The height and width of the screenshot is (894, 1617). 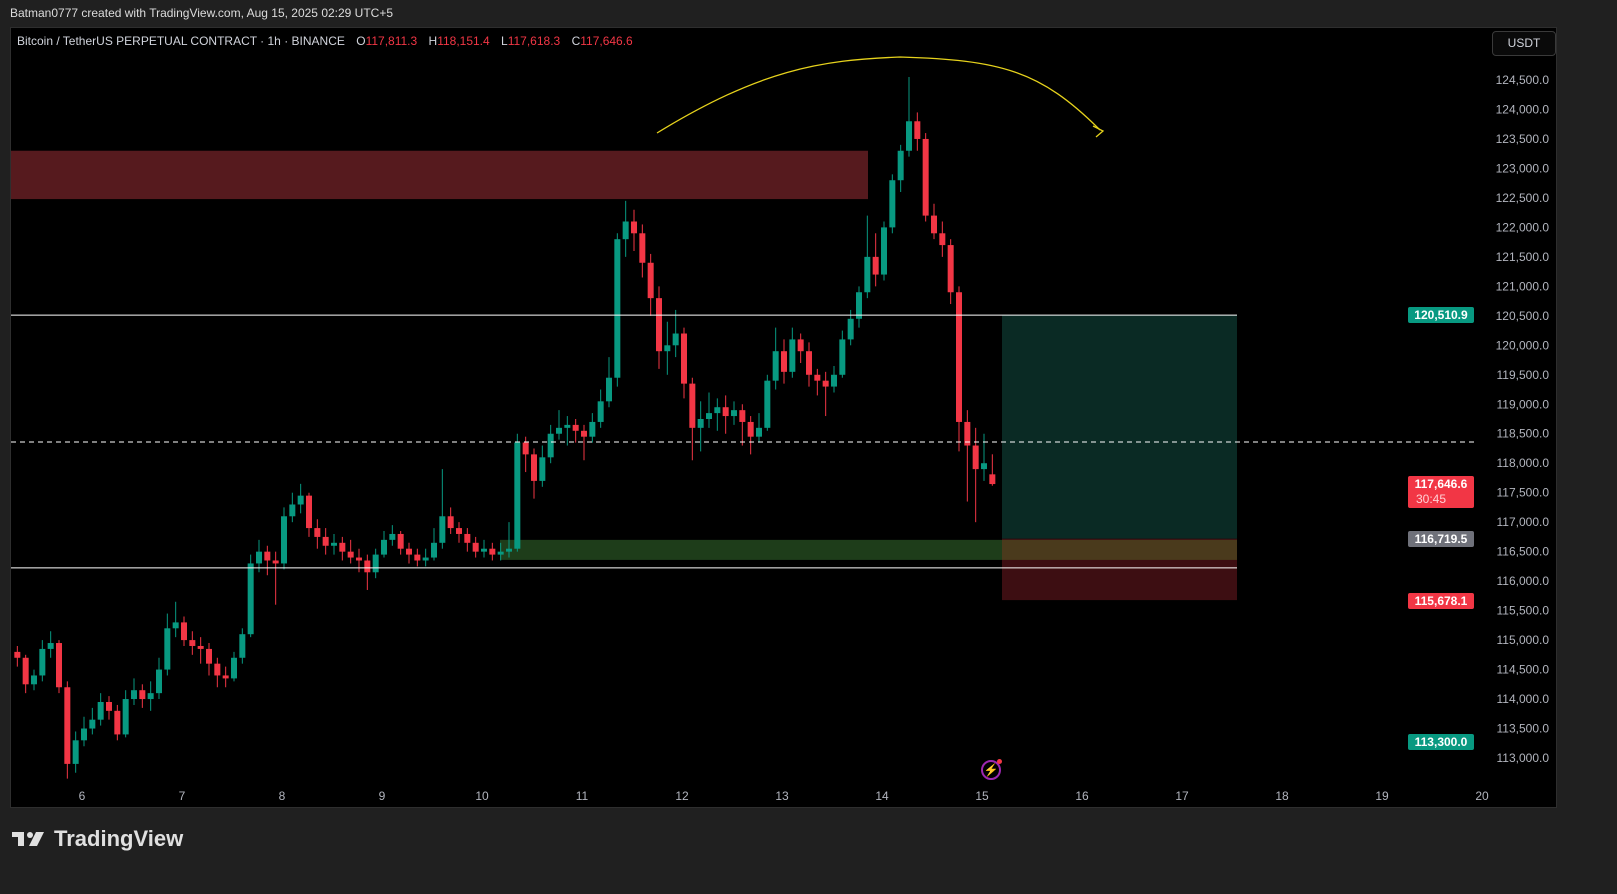 I want to click on close-label: C, so click(x=576, y=41).